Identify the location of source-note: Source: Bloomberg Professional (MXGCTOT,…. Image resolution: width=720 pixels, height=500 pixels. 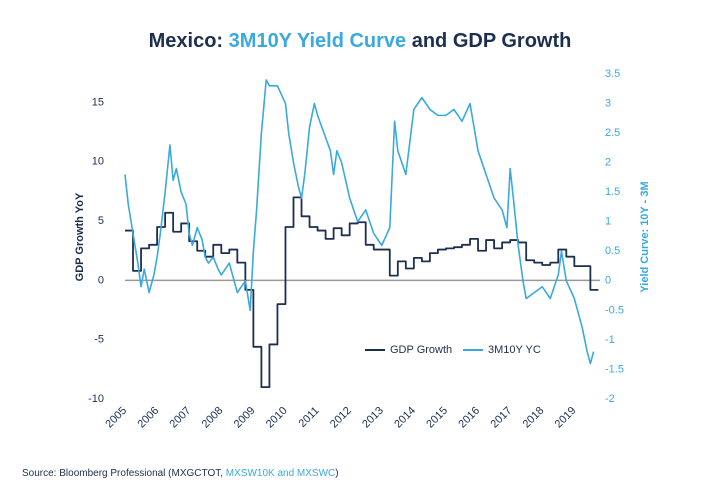
(180, 473).